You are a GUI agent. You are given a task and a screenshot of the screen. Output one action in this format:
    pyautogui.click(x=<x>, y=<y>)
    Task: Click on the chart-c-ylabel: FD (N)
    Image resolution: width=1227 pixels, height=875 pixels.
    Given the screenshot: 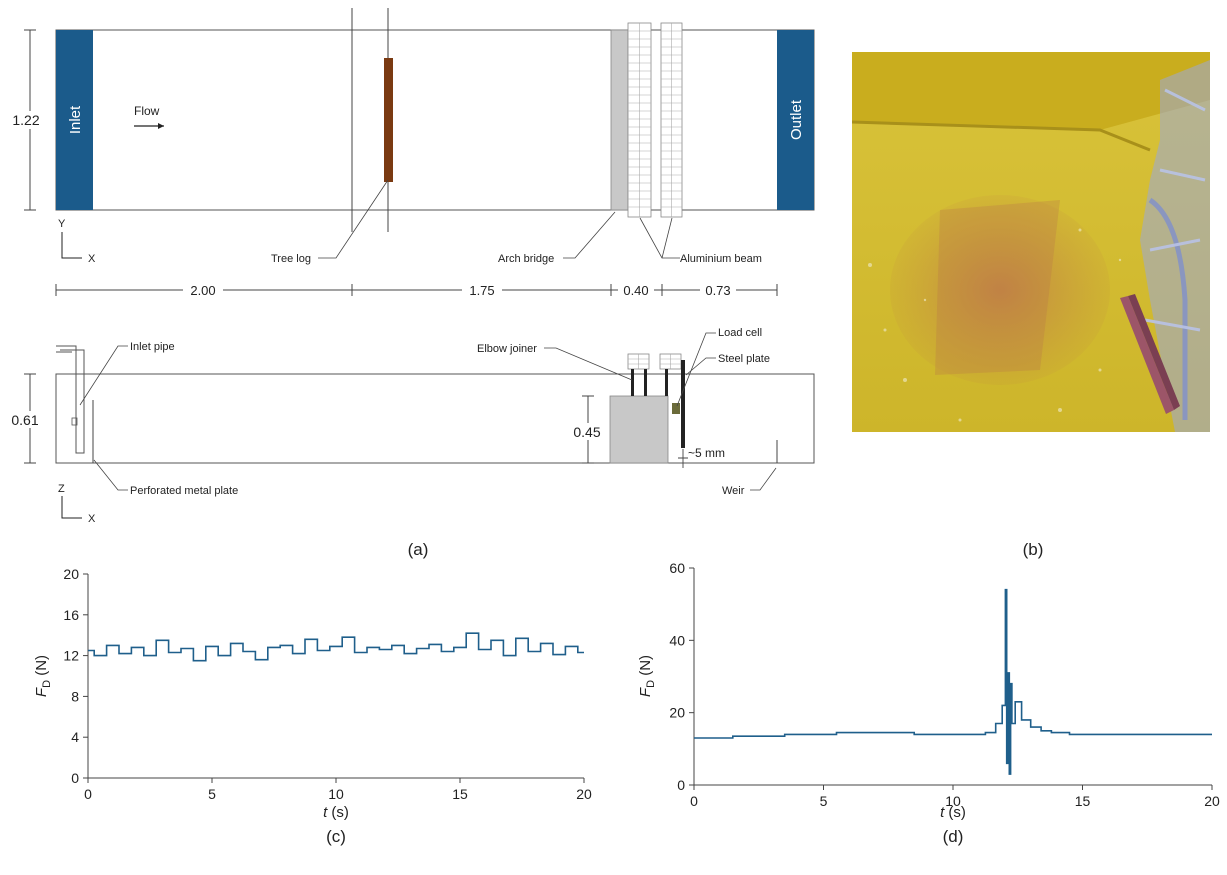 What is the action you would take?
    pyautogui.click(x=43, y=676)
    